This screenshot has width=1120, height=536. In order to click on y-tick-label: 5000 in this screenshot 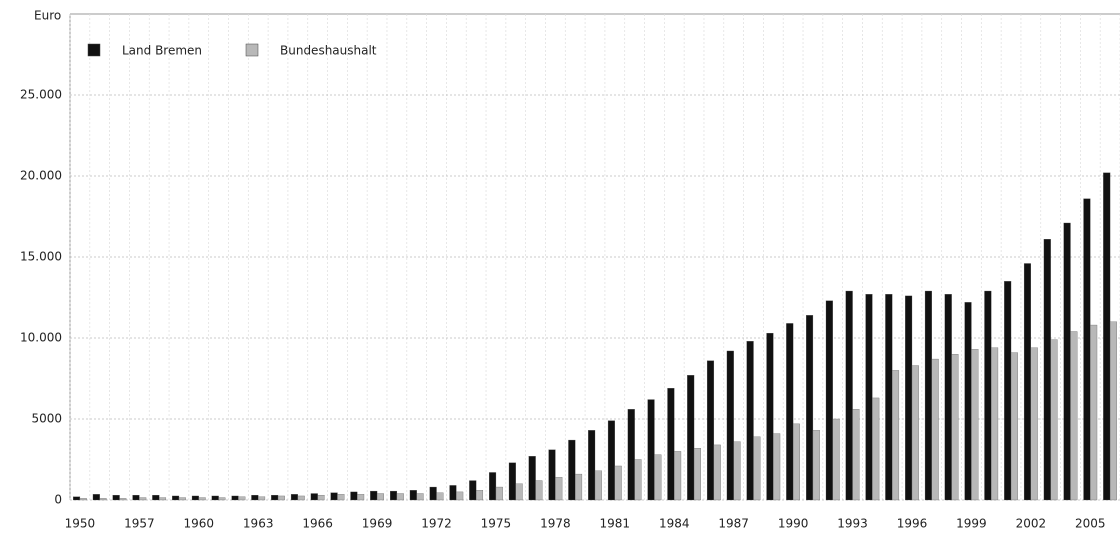, I will do `click(46, 419)`.